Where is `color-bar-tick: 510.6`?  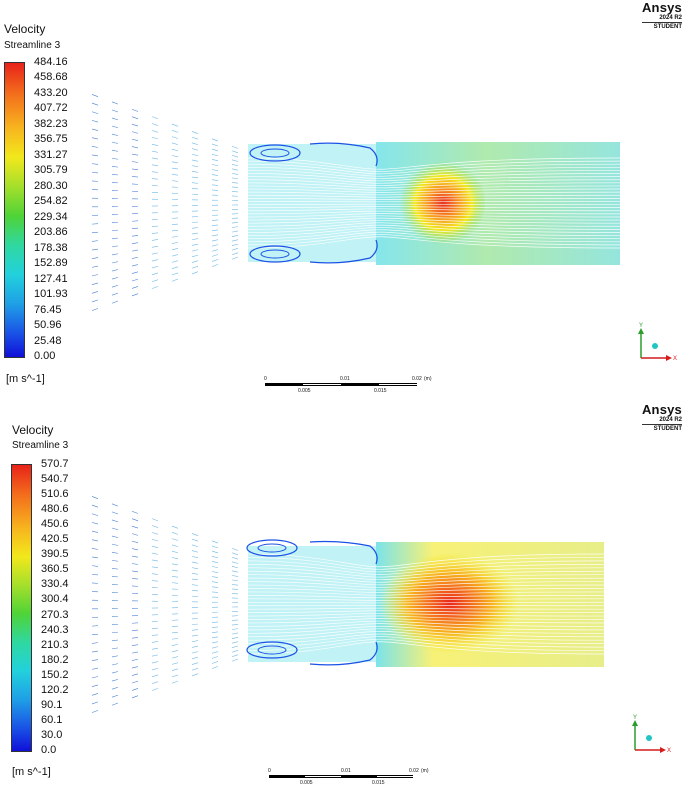 color-bar-tick: 510.6 is located at coordinates (55, 494).